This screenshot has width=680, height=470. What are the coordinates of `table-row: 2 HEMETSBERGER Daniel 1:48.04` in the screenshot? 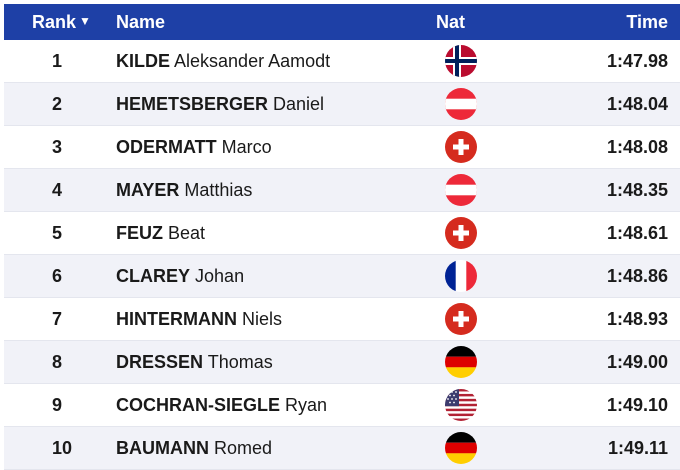 It's located at (342, 104).